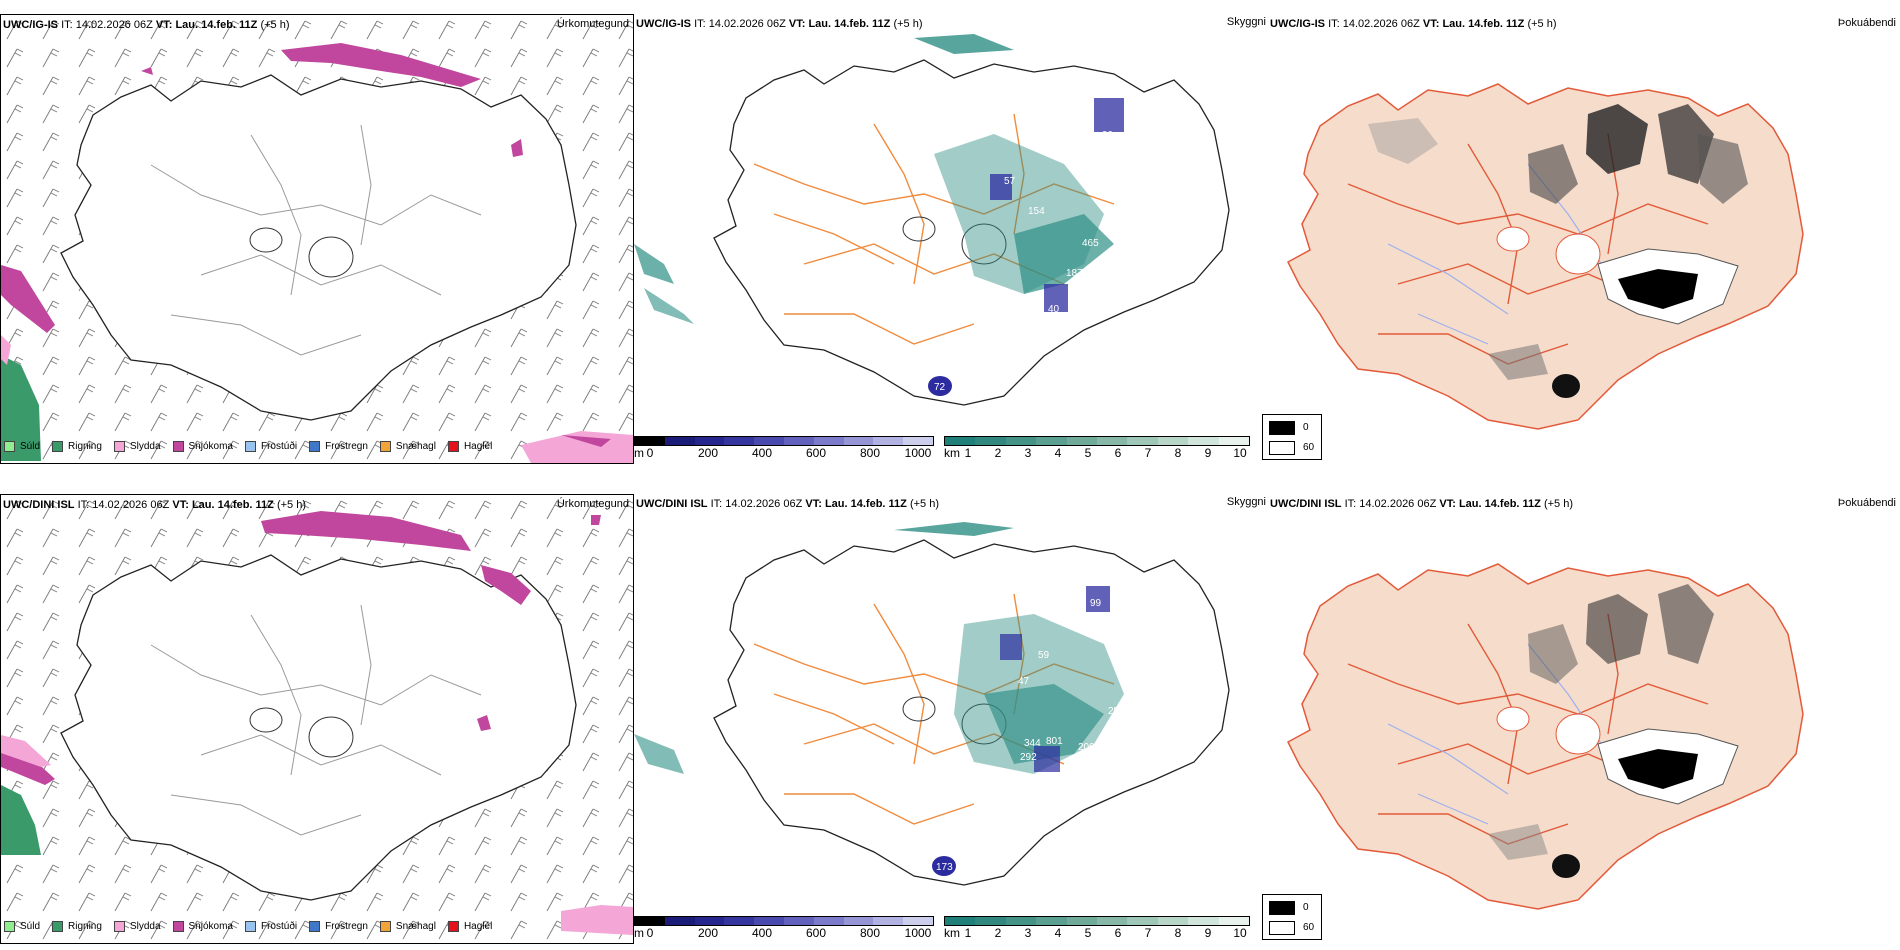 The height and width of the screenshot is (950, 1900). I want to click on legend-item: Slydda, so click(137, 926).